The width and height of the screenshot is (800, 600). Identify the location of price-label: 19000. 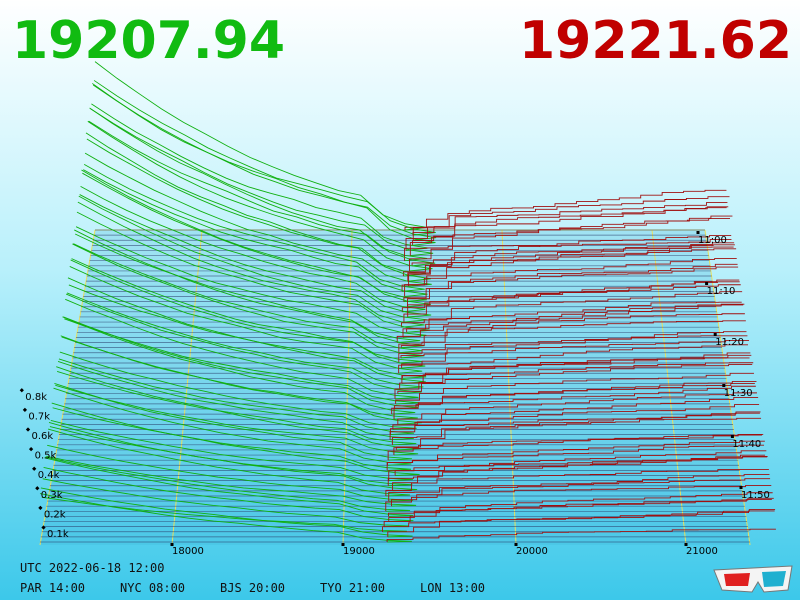
(359, 551).